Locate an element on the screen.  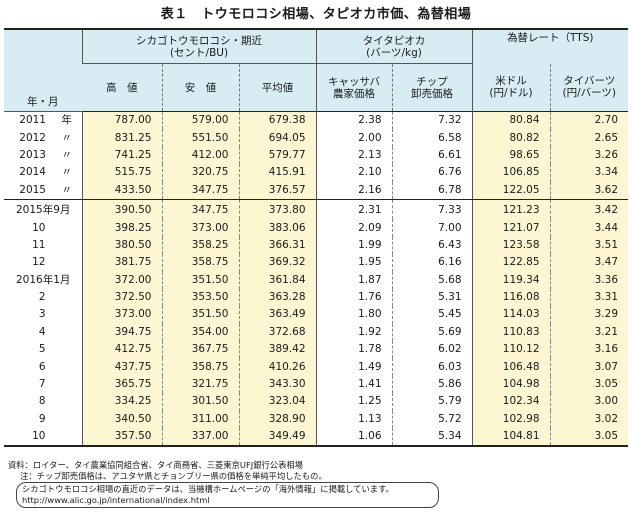
table-cell: 354.00 is located at coordinates (200, 332).